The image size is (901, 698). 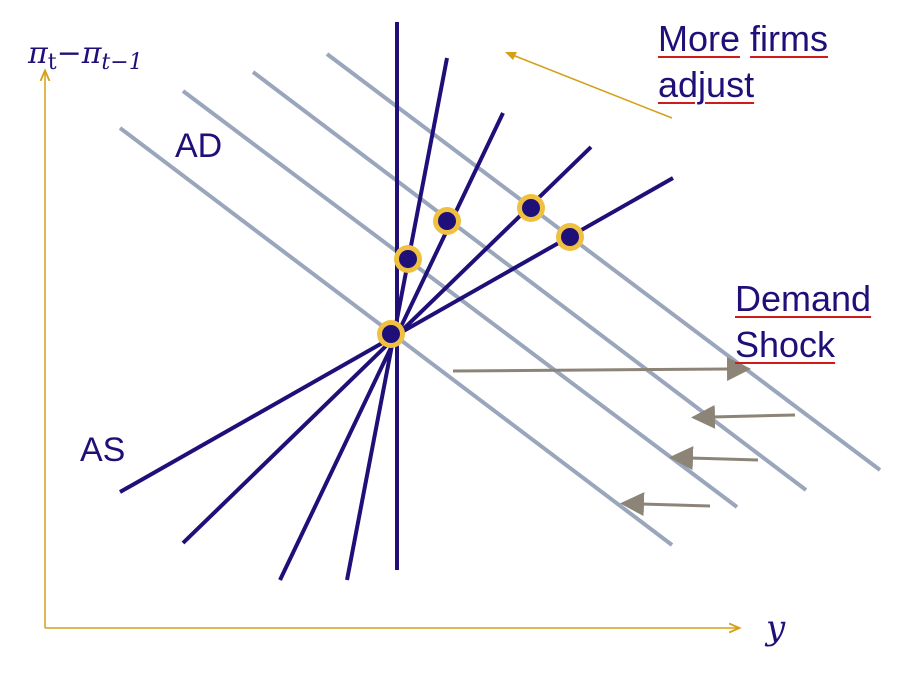 I want to click on y-axis-sub-t: t, so click(x=52, y=62).